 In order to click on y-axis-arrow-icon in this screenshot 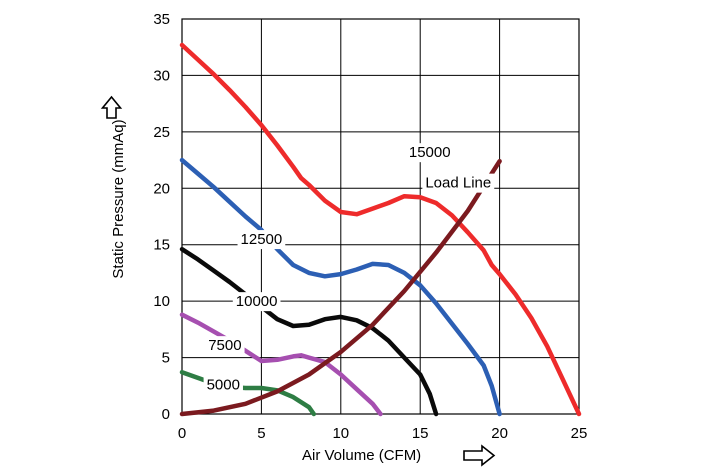, I will do `click(111, 107)`.